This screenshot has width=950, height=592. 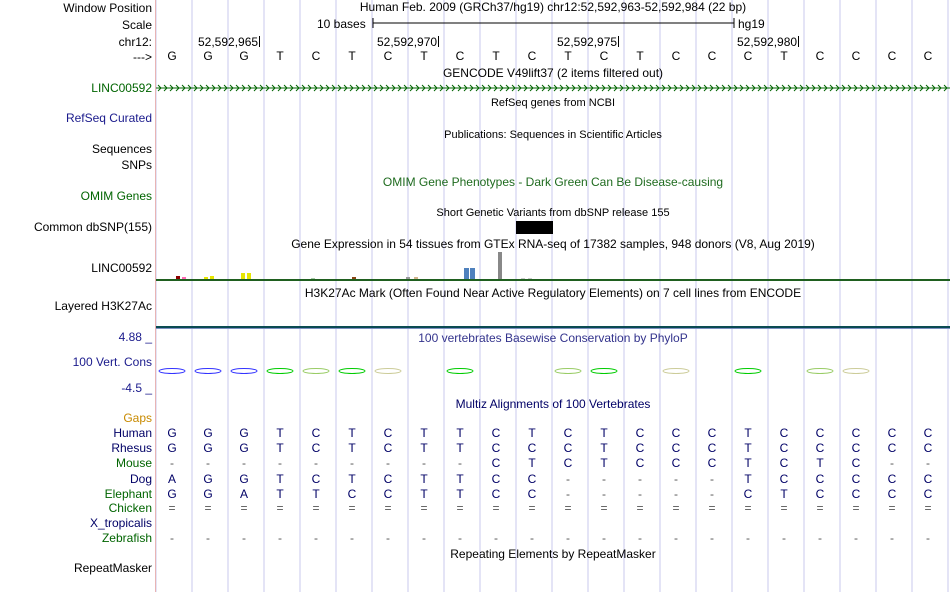 I want to click on species-label: Dog, so click(x=140, y=479).